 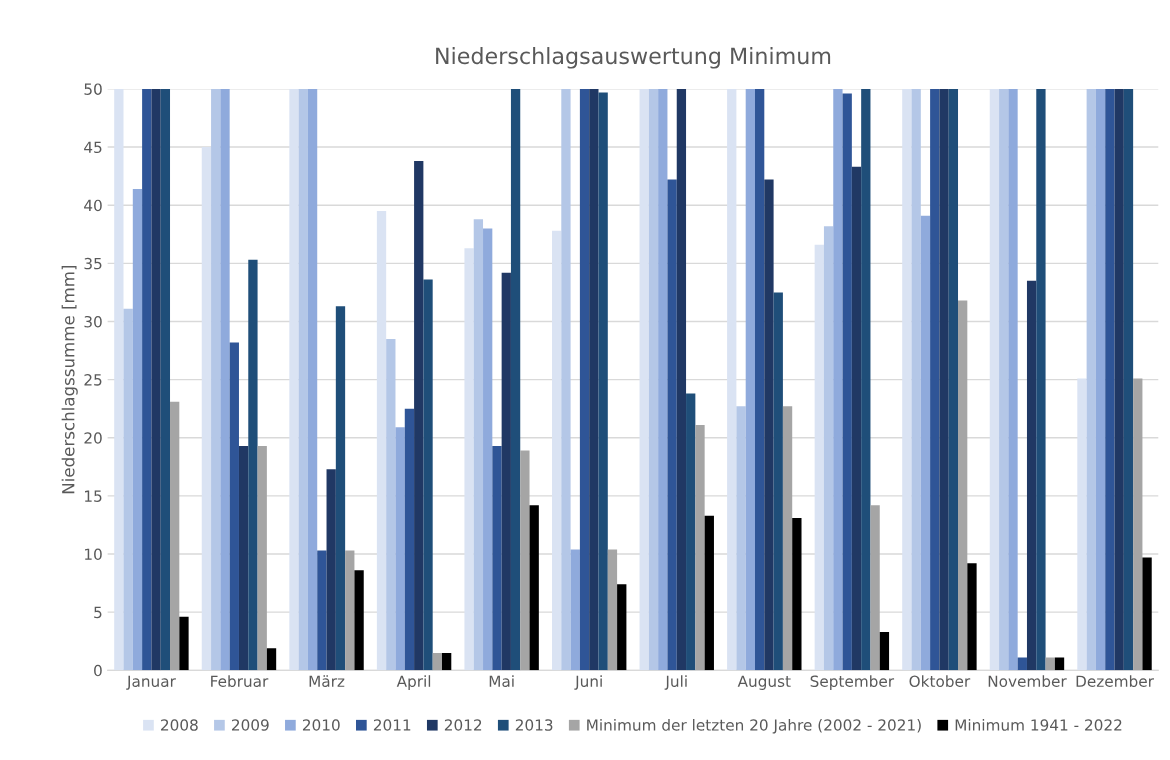 I want to click on y-tick-label: 5, so click(x=98, y=612).